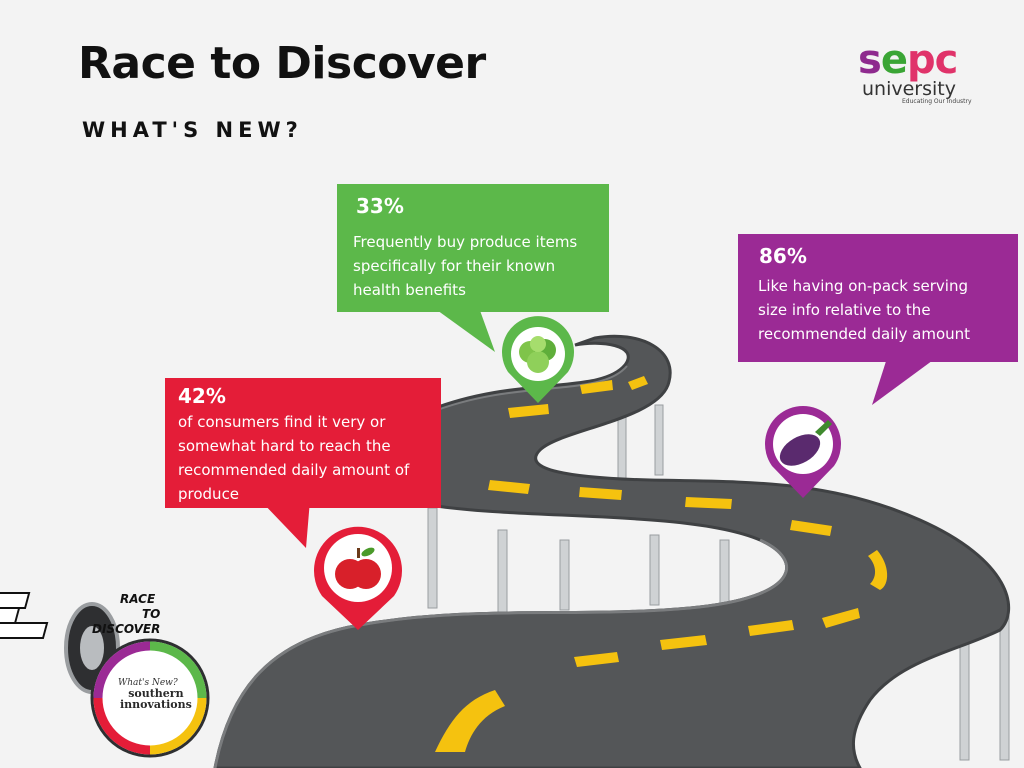 The height and width of the screenshot is (768, 1024). I want to click on sepc-university-logo: sepc university Educating Our Industry, so click(928, 77).